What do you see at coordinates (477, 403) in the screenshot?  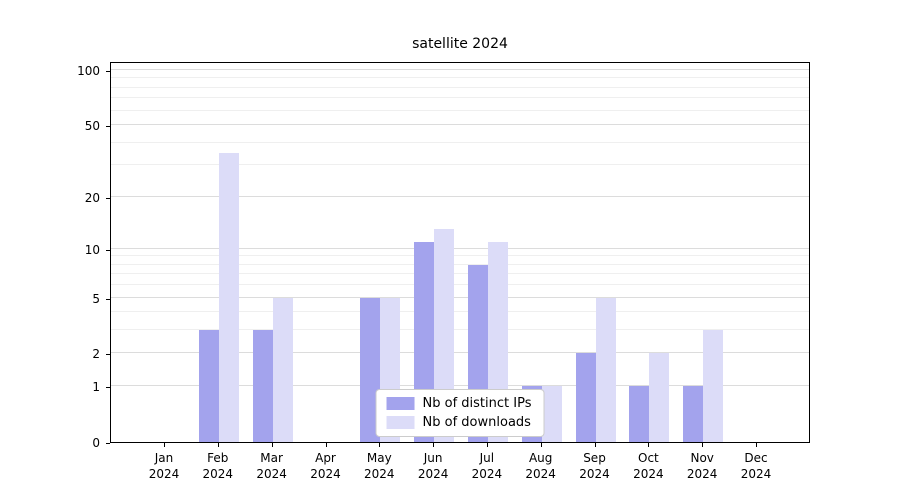 I see `legend-label-distinct-ips: Nb of distinct IPs` at bounding box center [477, 403].